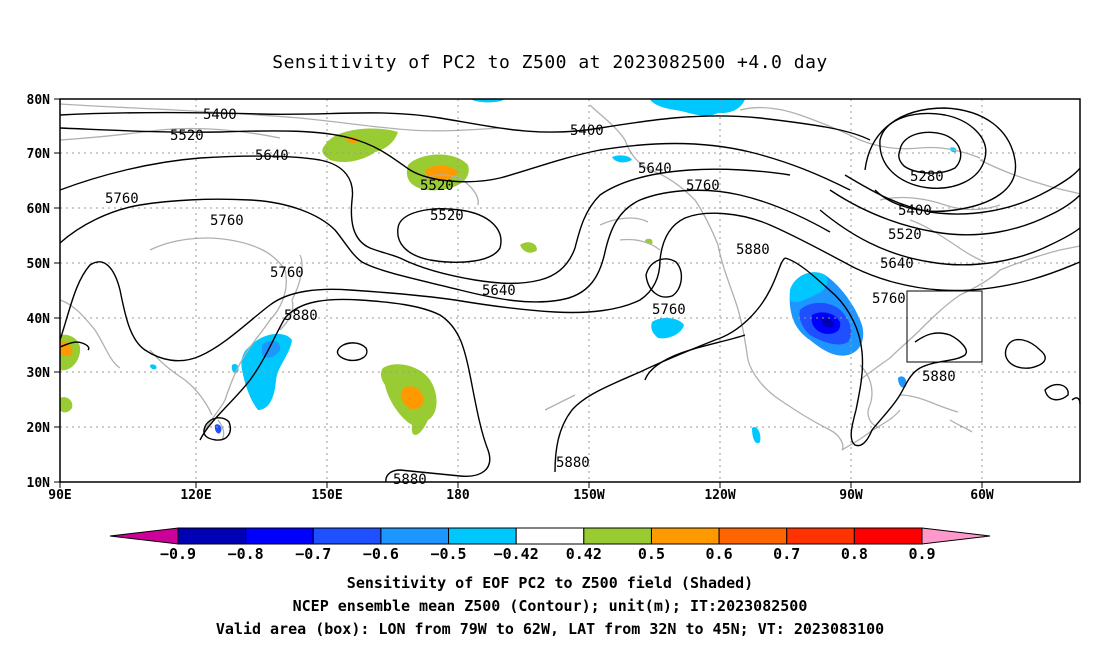 The image size is (1100, 650). What do you see at coordinates (39, 209) in the screenshot?
I see `lat-tick-label: 60N` at bounding box center [39, 209].